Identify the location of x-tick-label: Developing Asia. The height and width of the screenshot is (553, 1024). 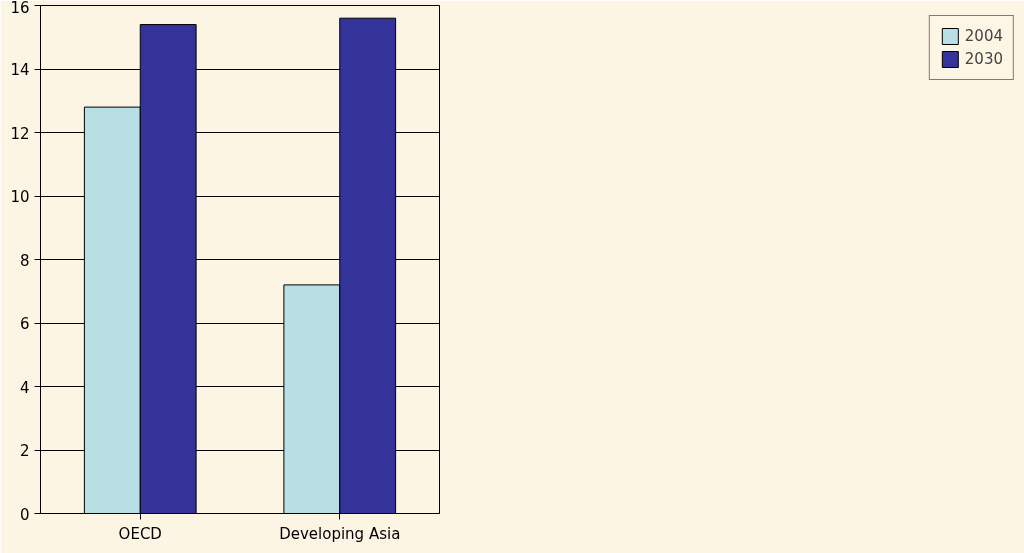
(340, 533).